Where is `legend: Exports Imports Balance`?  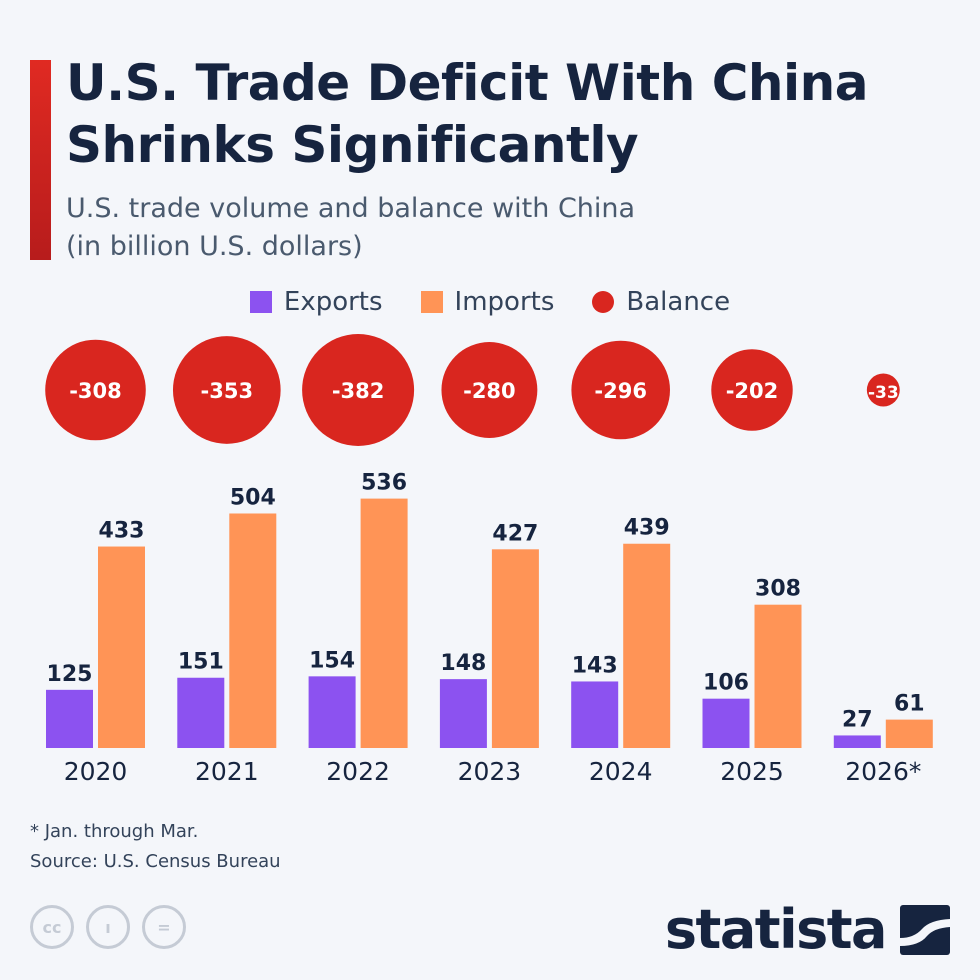 legend: Exports Imports Balance is located at coordinates (490, 302).